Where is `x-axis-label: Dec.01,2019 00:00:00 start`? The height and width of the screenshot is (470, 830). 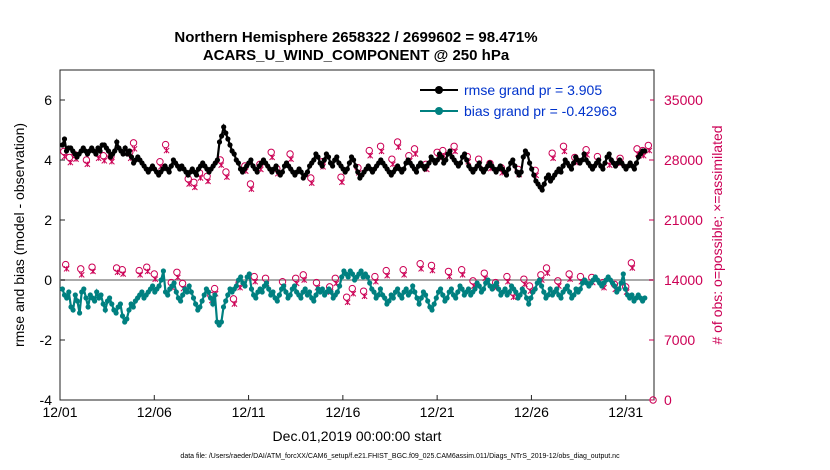
x-axis-label: Dec.01,2019 00:00:00 start is located at coordinates (357, 436).